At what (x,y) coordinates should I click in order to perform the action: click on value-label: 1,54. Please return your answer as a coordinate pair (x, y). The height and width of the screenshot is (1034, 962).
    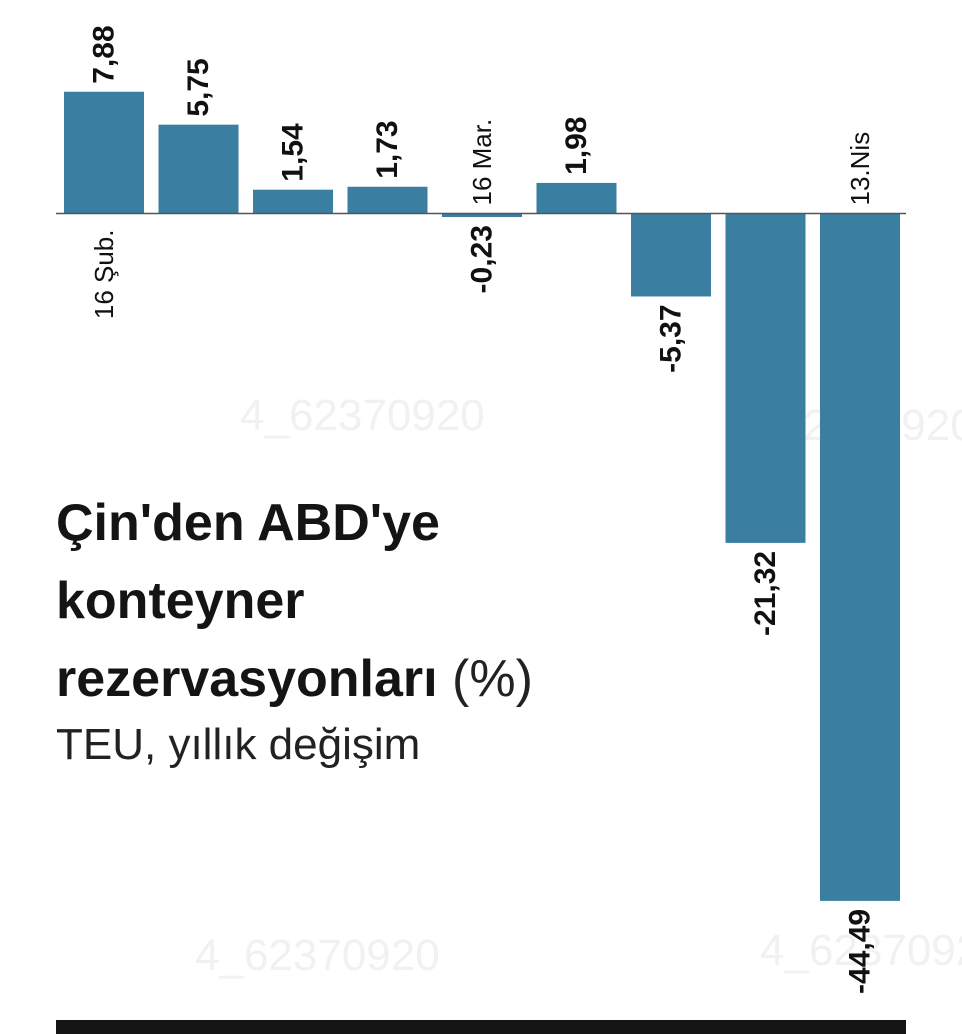
    Looking at the image, I should click on (293, 152).